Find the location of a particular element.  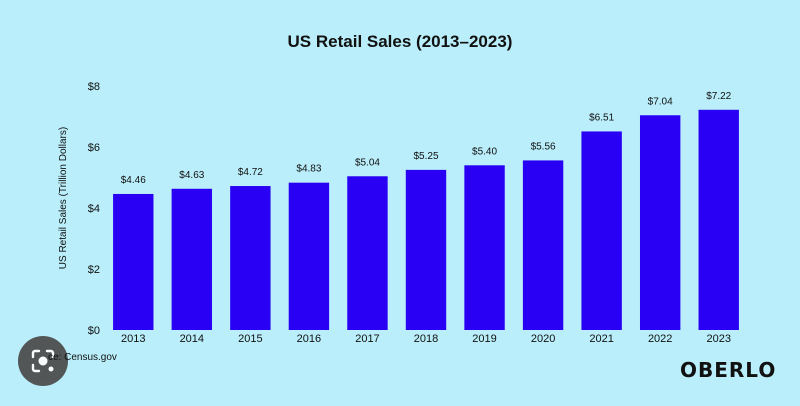

x-tick-label: 2021 is located at coordinates (601, 339).